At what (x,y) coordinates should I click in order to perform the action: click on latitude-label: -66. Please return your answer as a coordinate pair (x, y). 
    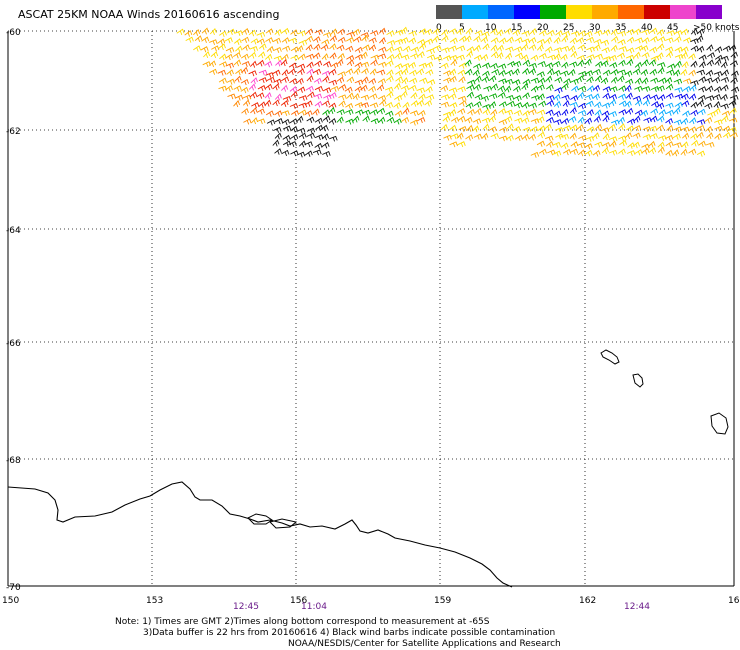
    Looking at the image, I should click on (13, 344).